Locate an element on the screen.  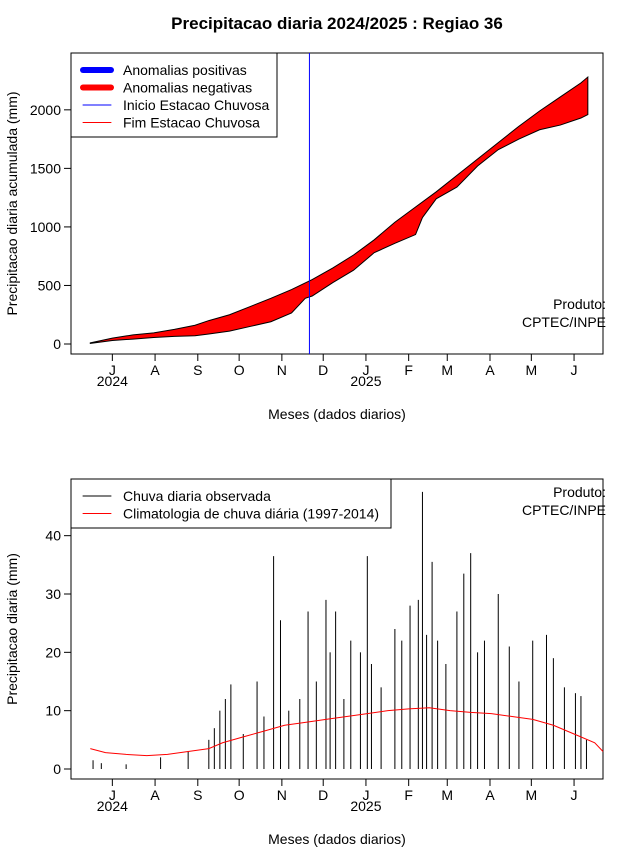
top-year-label: 2025 is located at coordinates (365, 381).